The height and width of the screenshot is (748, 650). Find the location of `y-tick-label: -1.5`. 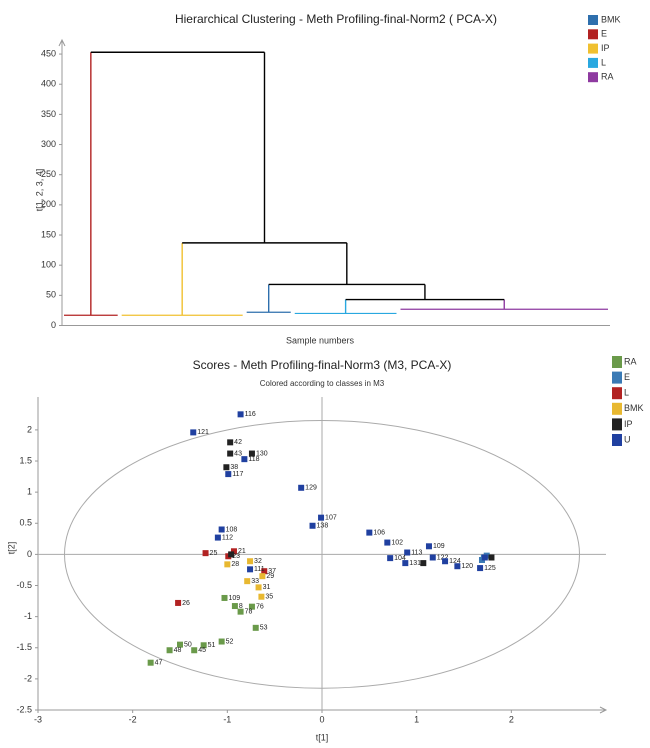

y-tick-label: -1.5 is located at coordinates (24, 647).